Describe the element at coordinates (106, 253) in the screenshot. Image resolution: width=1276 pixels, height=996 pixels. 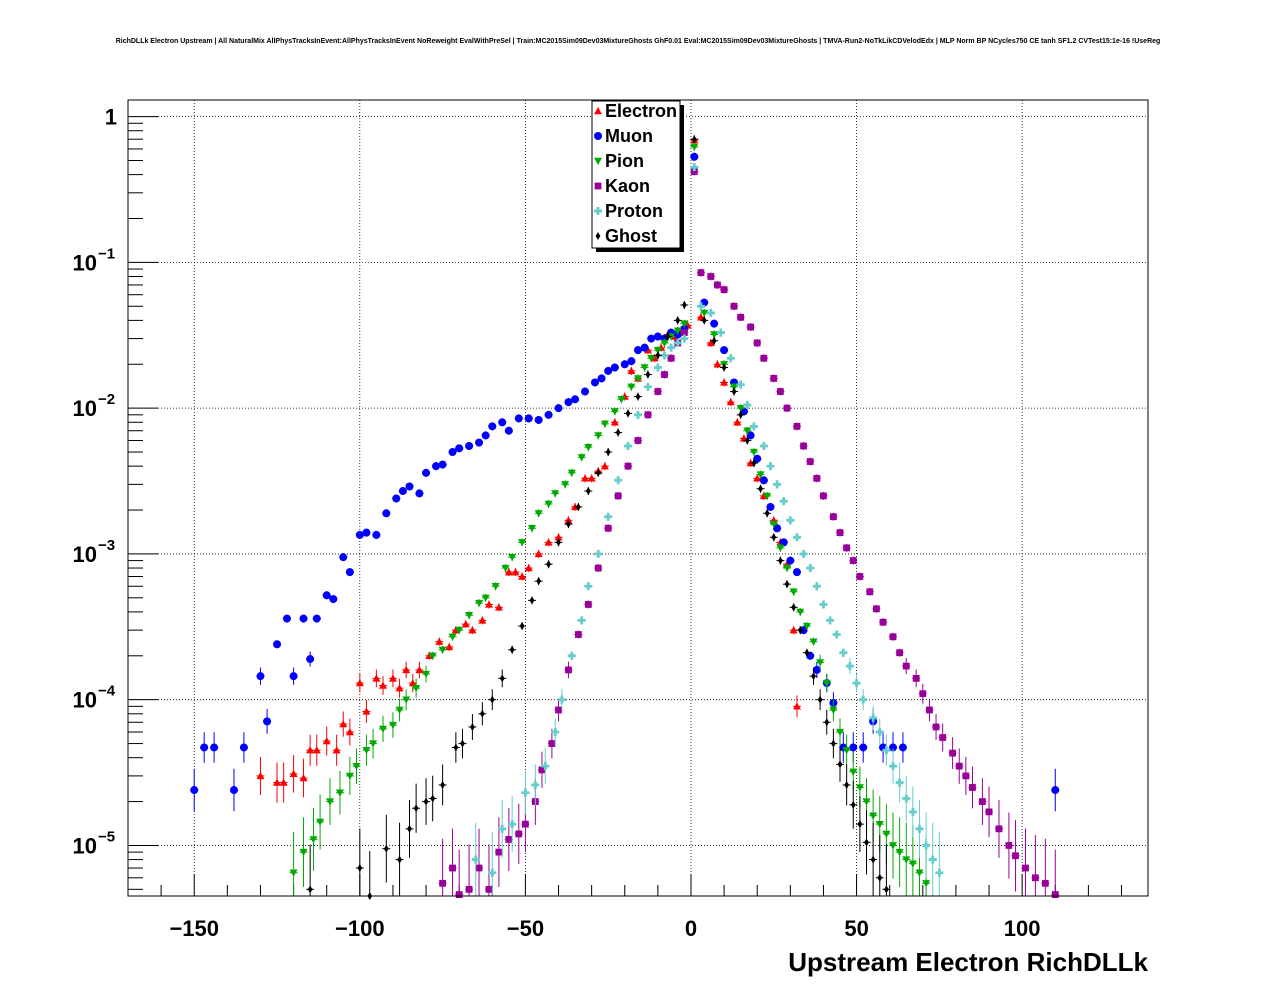
I see `y-tick-exponent: −1` at that location.